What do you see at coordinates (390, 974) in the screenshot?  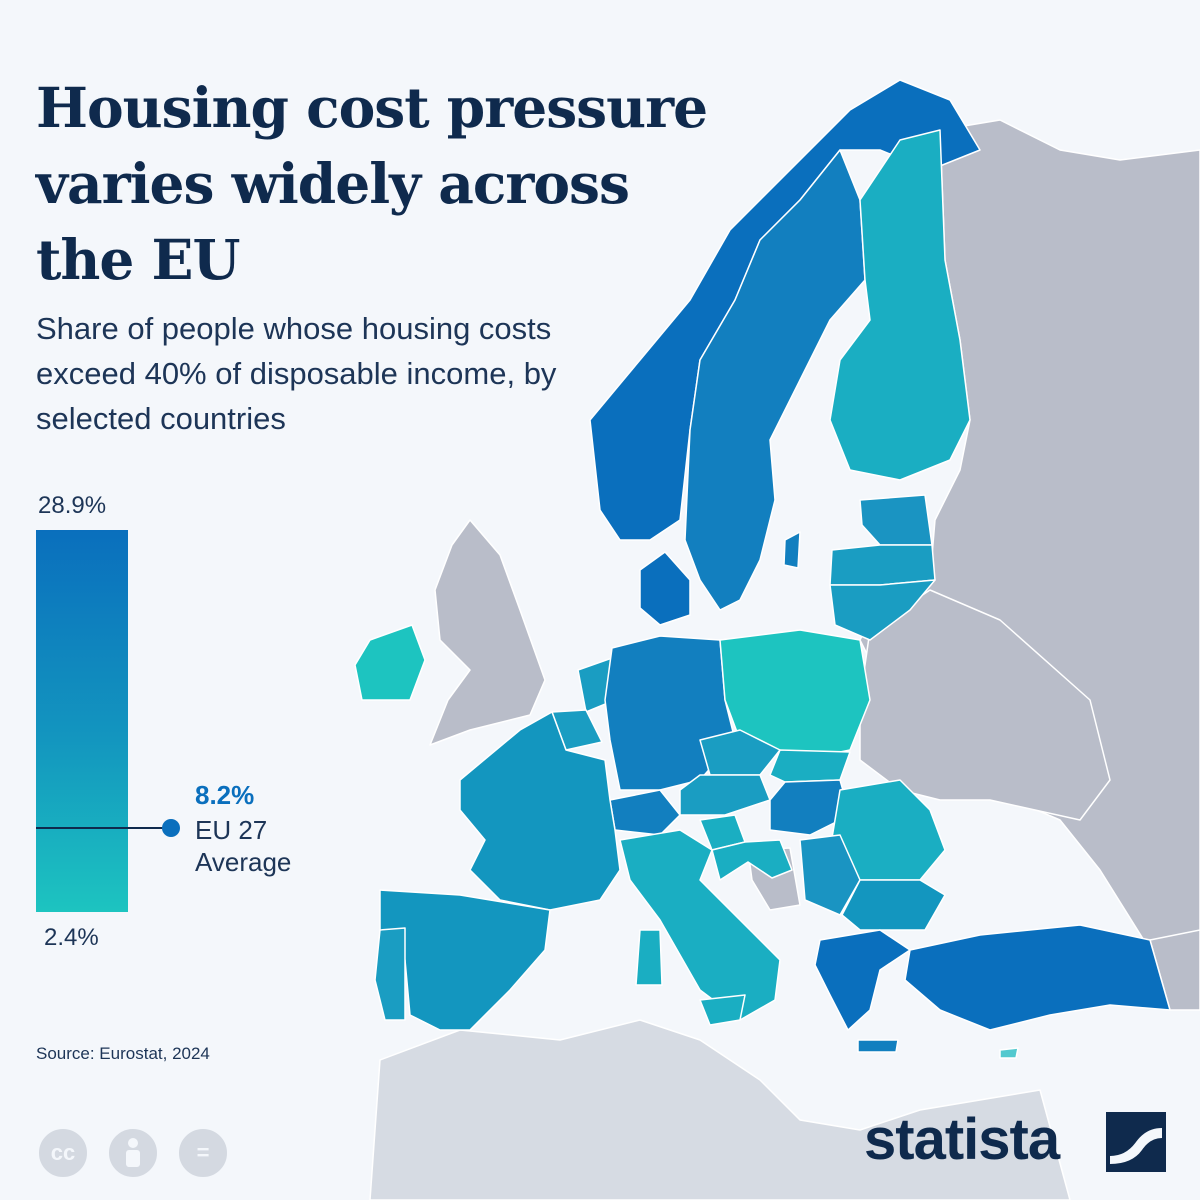 I see `portugal` at bounding box center [390, 974].